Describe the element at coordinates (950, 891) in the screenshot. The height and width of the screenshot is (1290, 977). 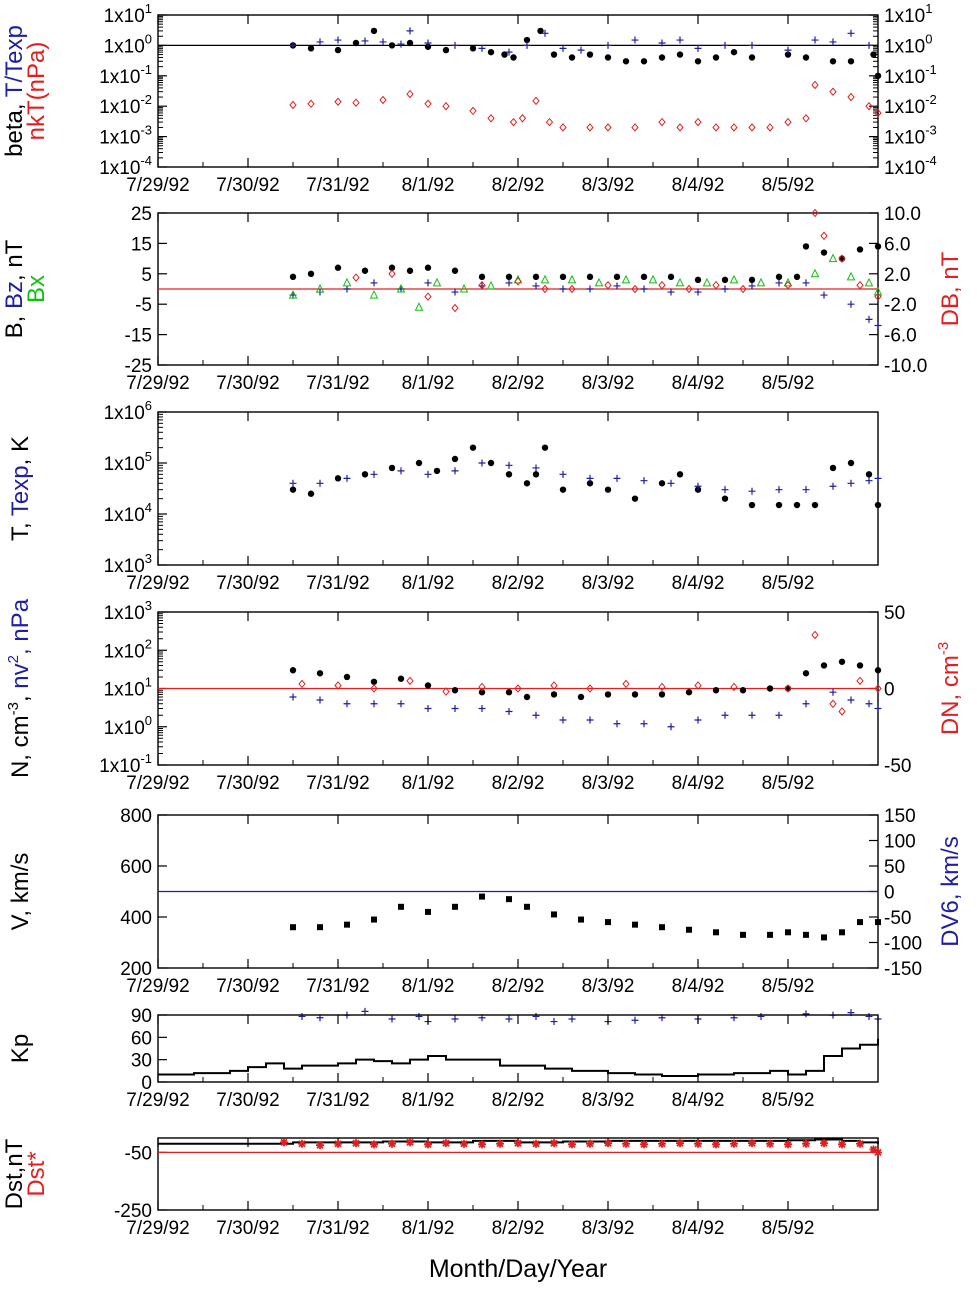
I see `right-y-axis-label: DV6, km/s` at that location.